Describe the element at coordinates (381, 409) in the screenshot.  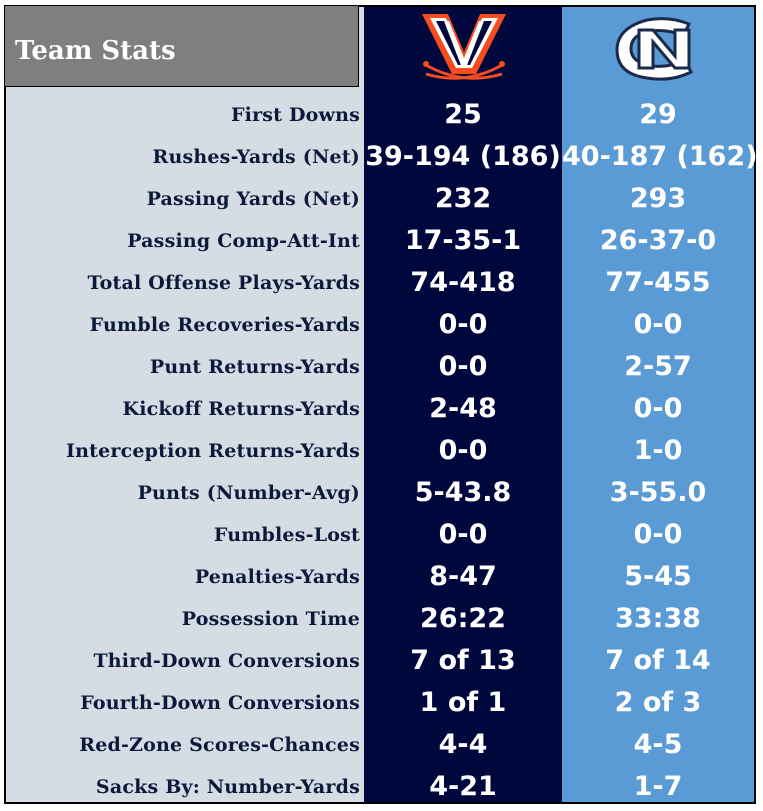
I see `stat-row: Kickoff Returns-Yards 2-48 0-0` at that location.